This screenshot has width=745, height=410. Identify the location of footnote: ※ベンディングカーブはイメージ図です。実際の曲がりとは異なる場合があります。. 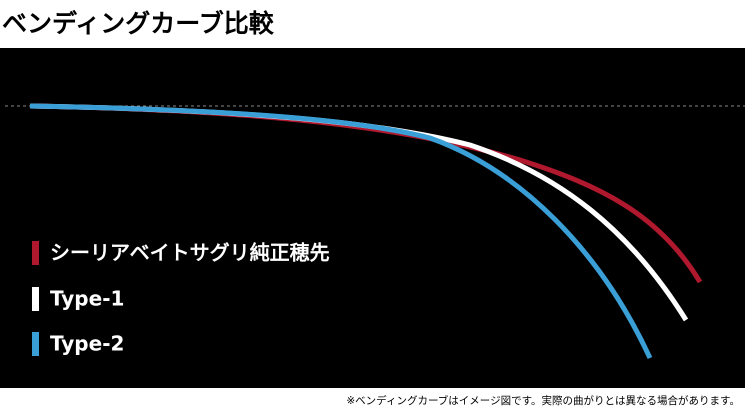
(543, 400).